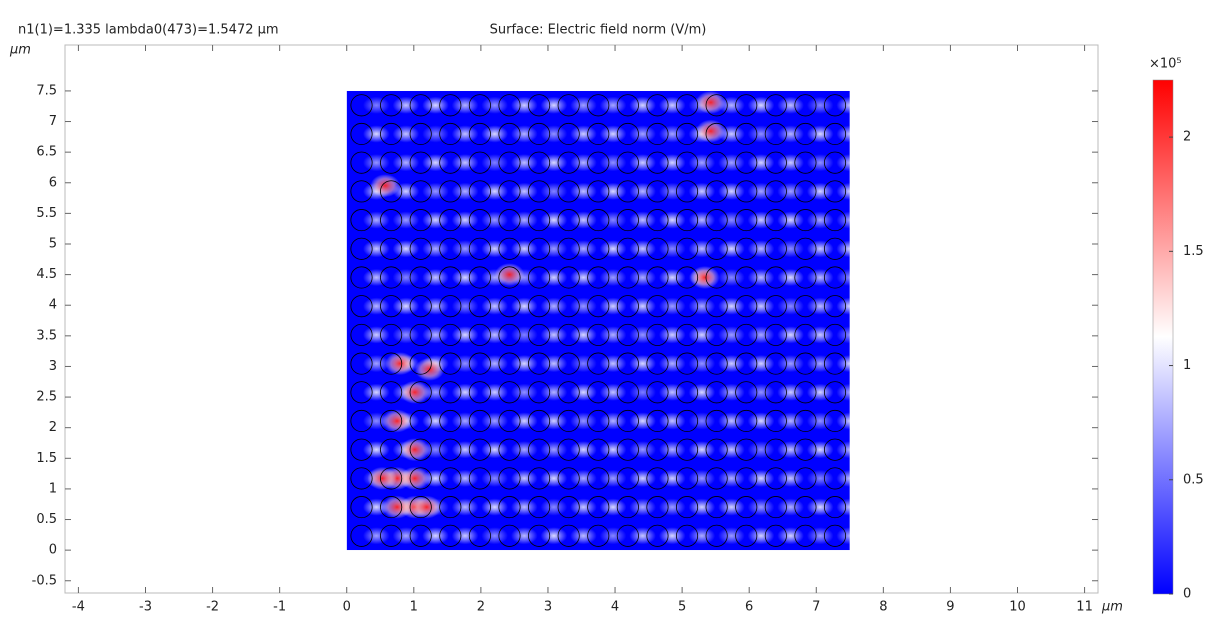 This screenshot has width=1219, height=621. What do you see at coordinates (53, 243) in the screenshot?
I see `y-tick-label: 5` at bounding box center [53, 243].